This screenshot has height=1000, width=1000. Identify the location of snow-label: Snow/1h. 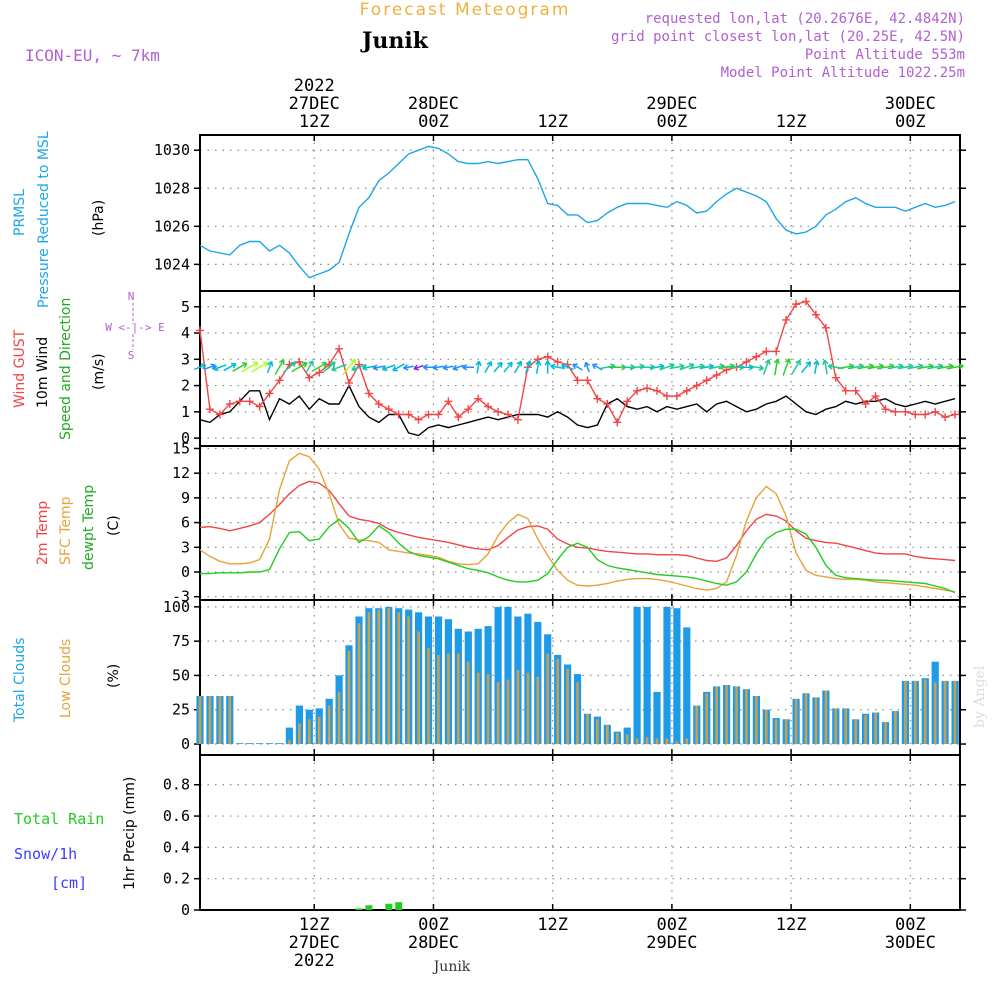
(45, 854).